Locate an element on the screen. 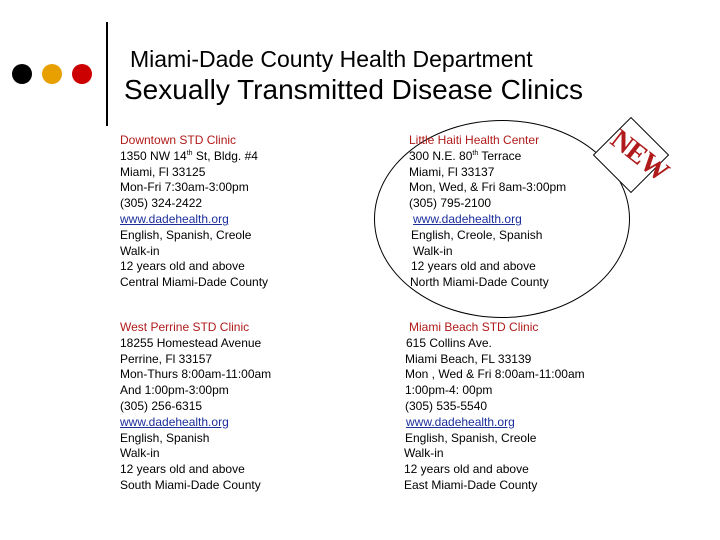  clinic-name: Miami Beach STD Clinic is located at coordinates (474, 327).